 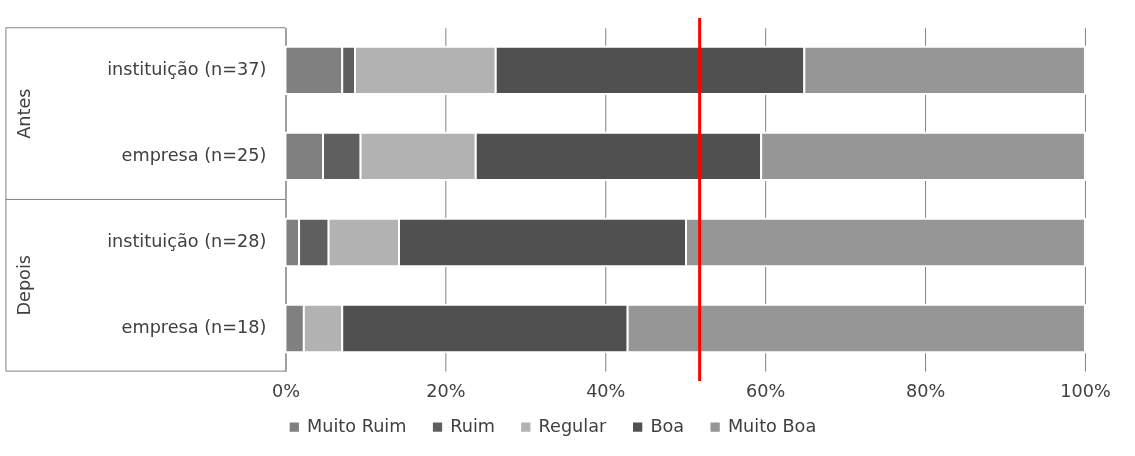 I want to click on y-tick-label: instituição (n=37), so click(x=187, y=69).